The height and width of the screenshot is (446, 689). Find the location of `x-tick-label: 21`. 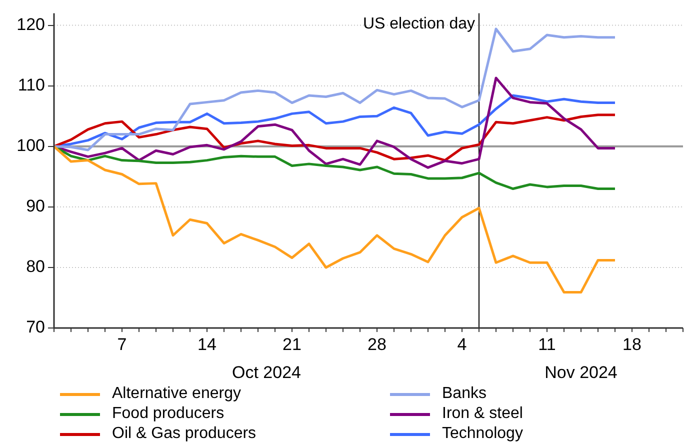

x-tick-label: 21 is located at coordinates (292, 344).